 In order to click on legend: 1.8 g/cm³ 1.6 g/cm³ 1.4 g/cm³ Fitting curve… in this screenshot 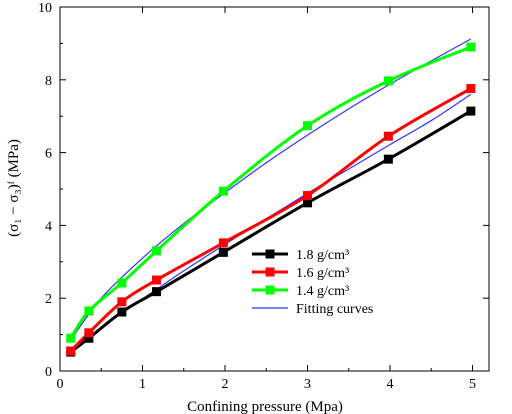, I will do `click(312, 282)`.